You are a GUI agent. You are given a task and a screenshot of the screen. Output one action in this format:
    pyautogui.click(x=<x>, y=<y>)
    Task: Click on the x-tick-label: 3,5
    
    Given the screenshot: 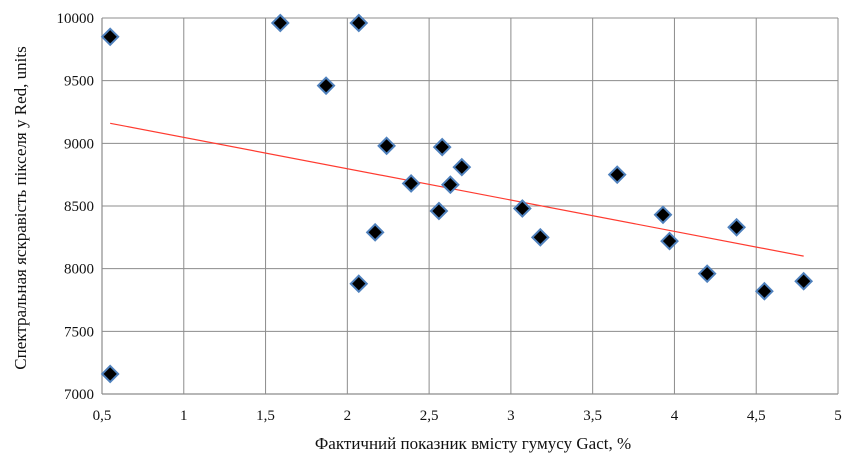 What is the action you would take?
    pyautogui.click(x=592, y=416)
    